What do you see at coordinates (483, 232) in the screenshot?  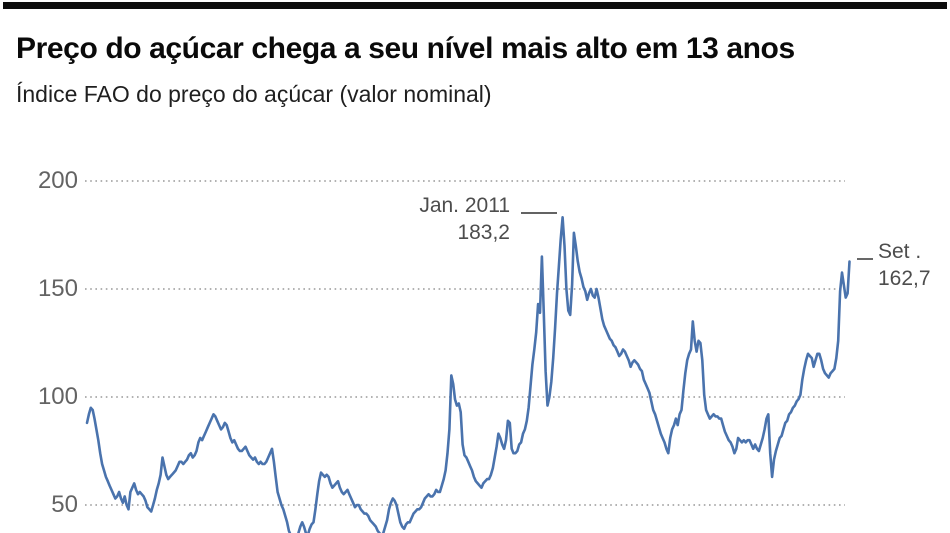 I see `annotation-jan-2011-value: 183,2` at bounding box center [483, 232].